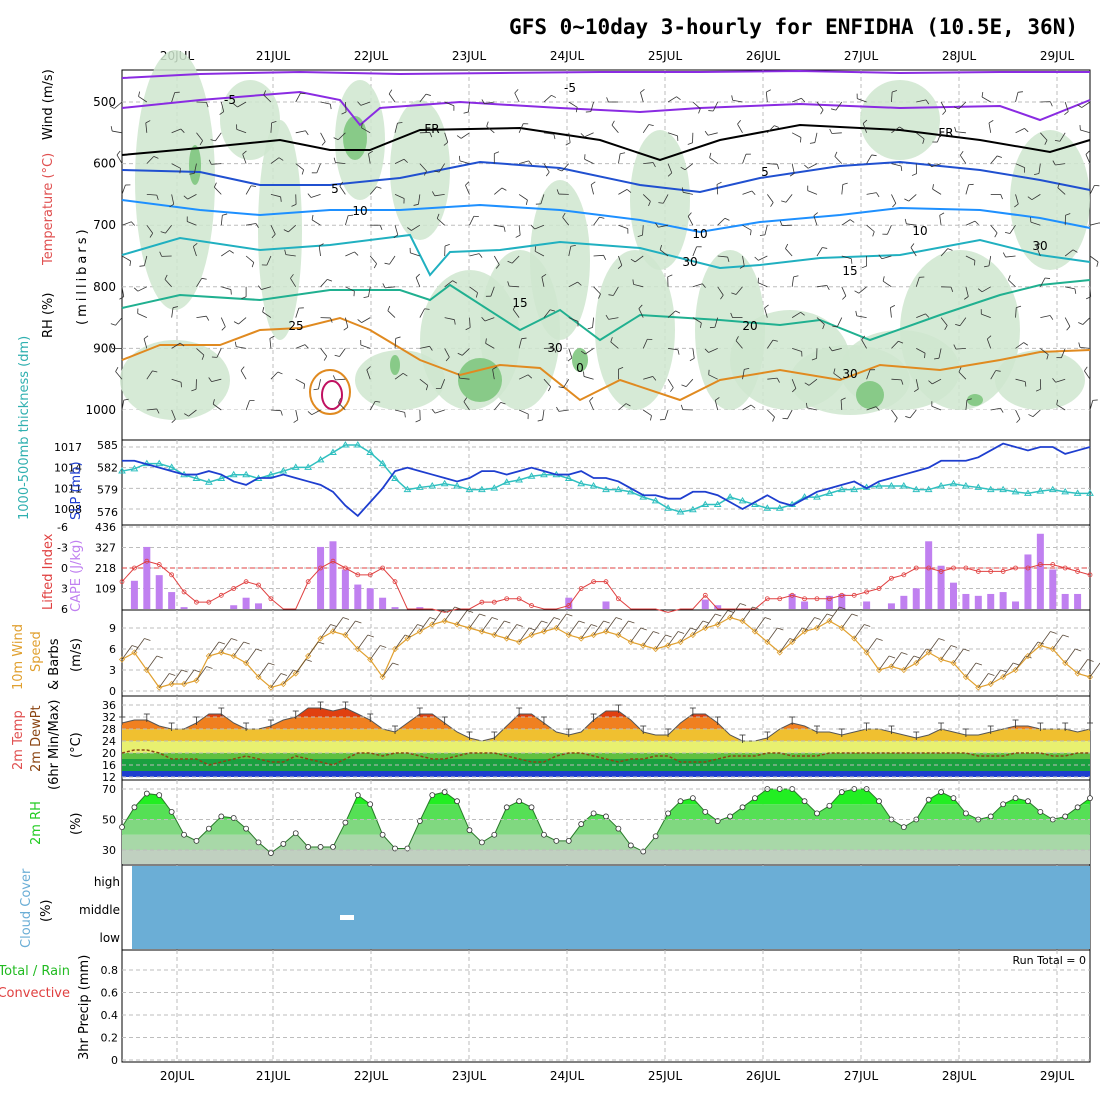 This screenshot has width=1100, height=1100. What do you see at coordinates (635, 330) in the screenshot?
I see `rh-shading` at bounding box center [635, 330].